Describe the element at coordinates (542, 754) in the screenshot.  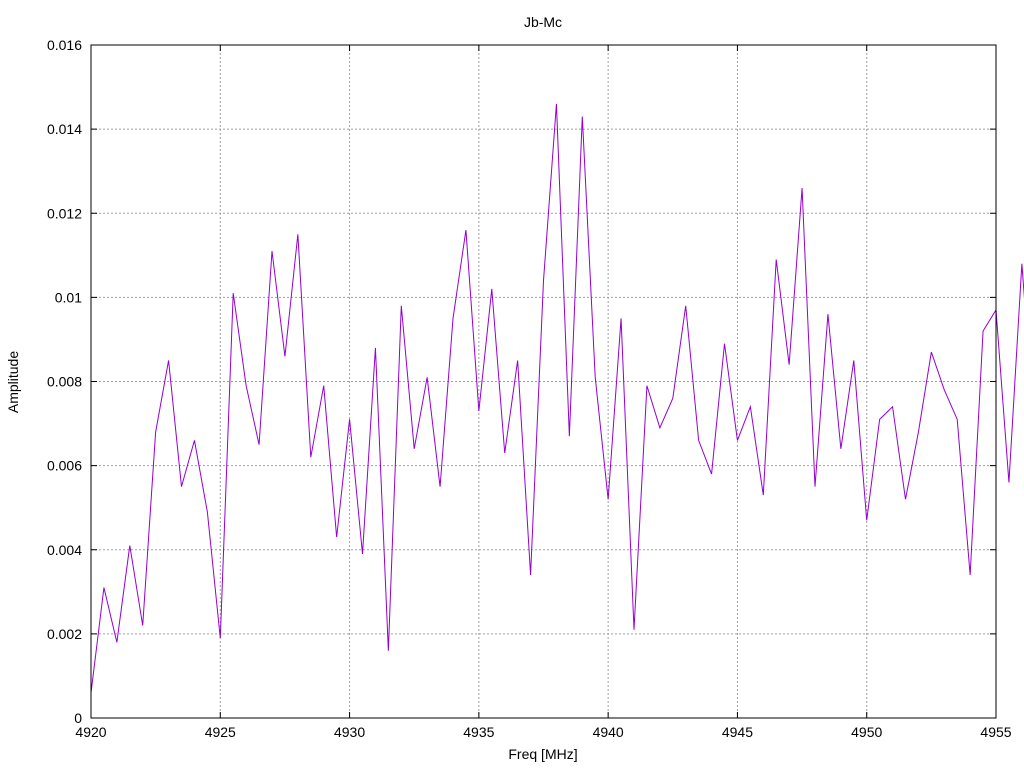
I see `x-axis-label: Freq [MHz]` at that location.